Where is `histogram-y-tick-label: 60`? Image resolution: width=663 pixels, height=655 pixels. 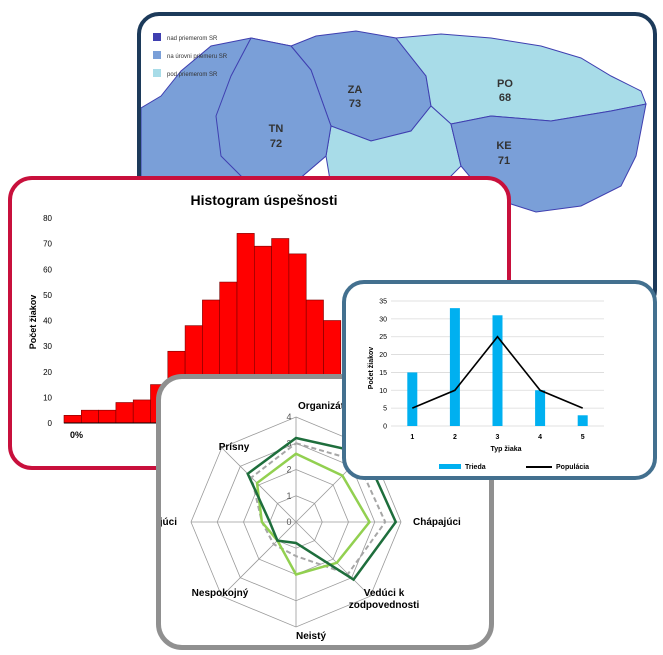 histogram-y-tick-label: 60 is located at coordinates (47, 269).